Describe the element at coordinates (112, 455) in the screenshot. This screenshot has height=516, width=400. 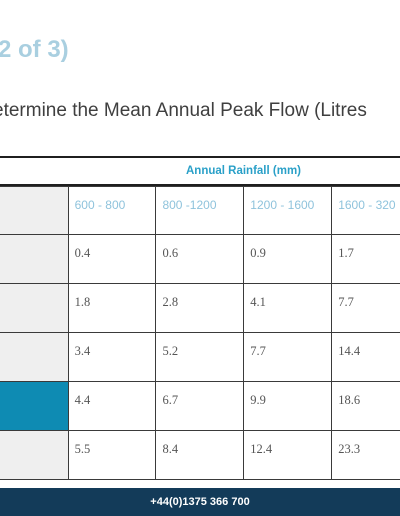
I see `table-cell: 5.5` at that location.